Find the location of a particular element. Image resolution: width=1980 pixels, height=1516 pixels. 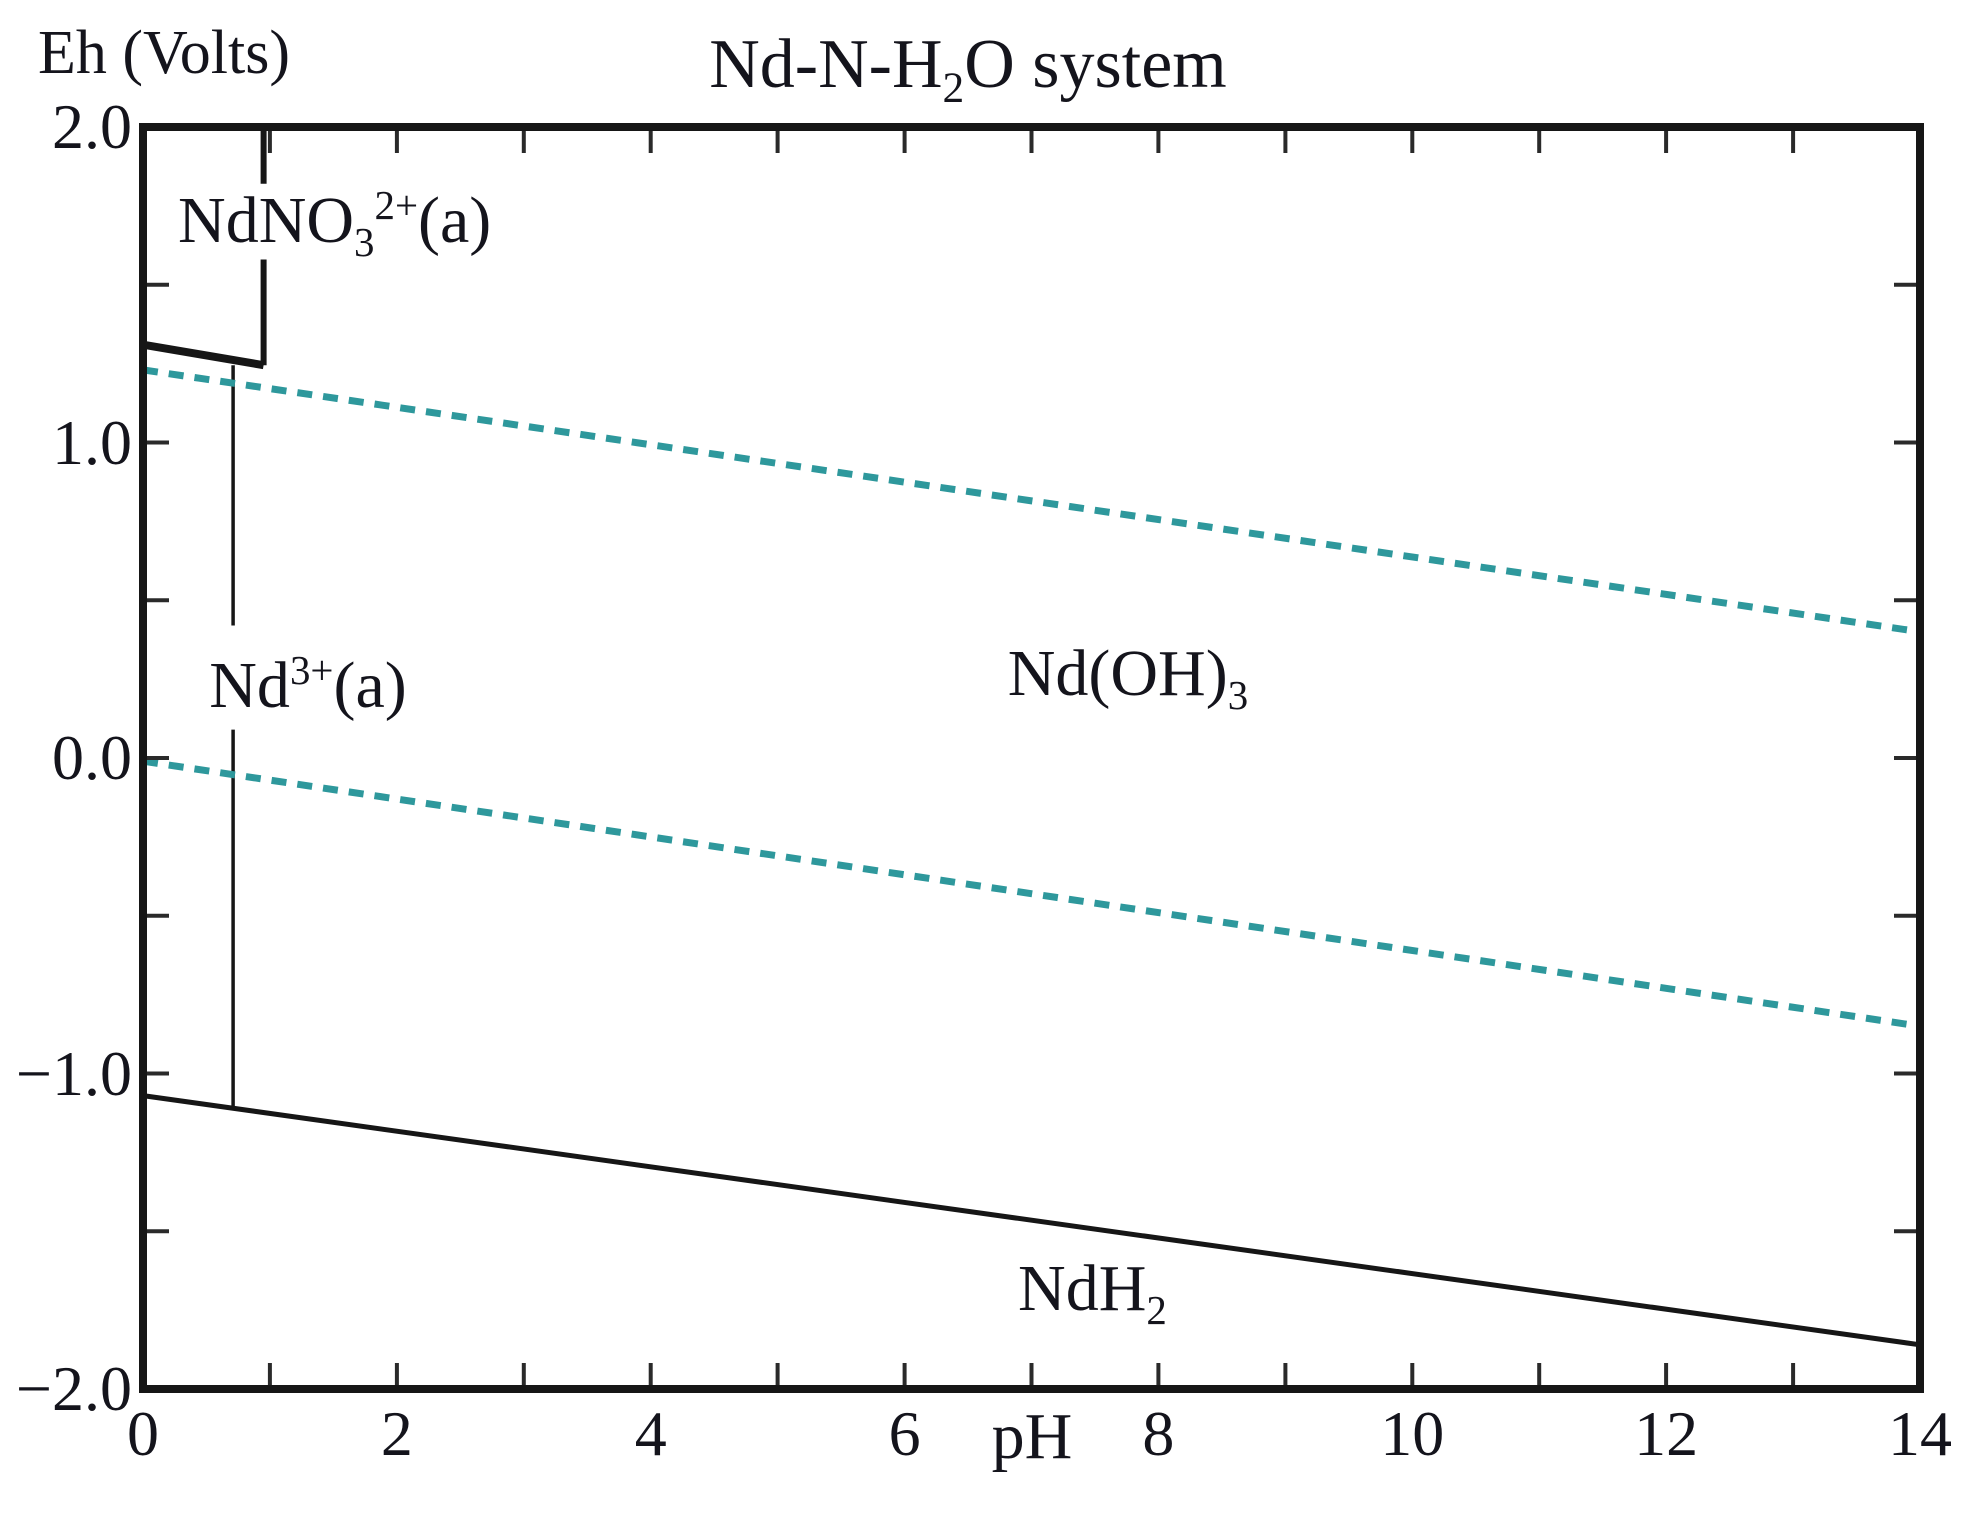

x-tick-label: 14 is located at coordinates (1920, 1433).